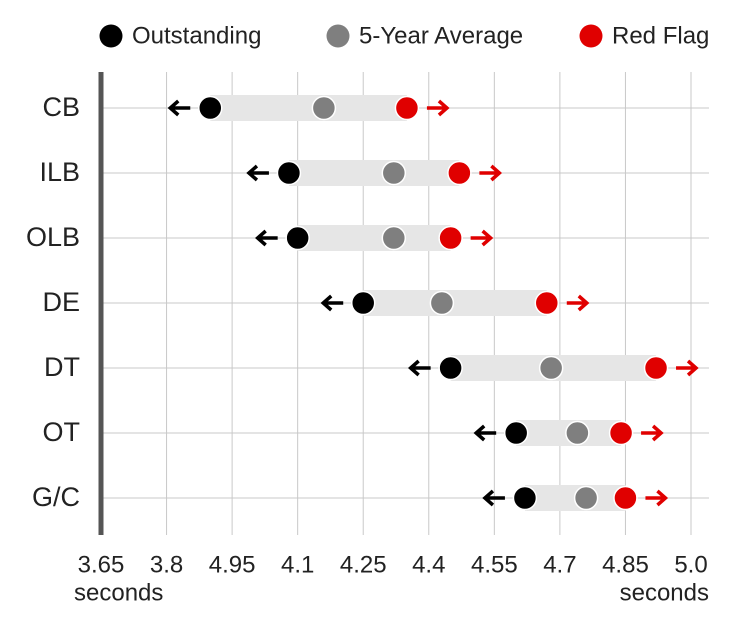 The image size is (730, 625). I want to click on y-tick-label: DT, so click(62, 367).